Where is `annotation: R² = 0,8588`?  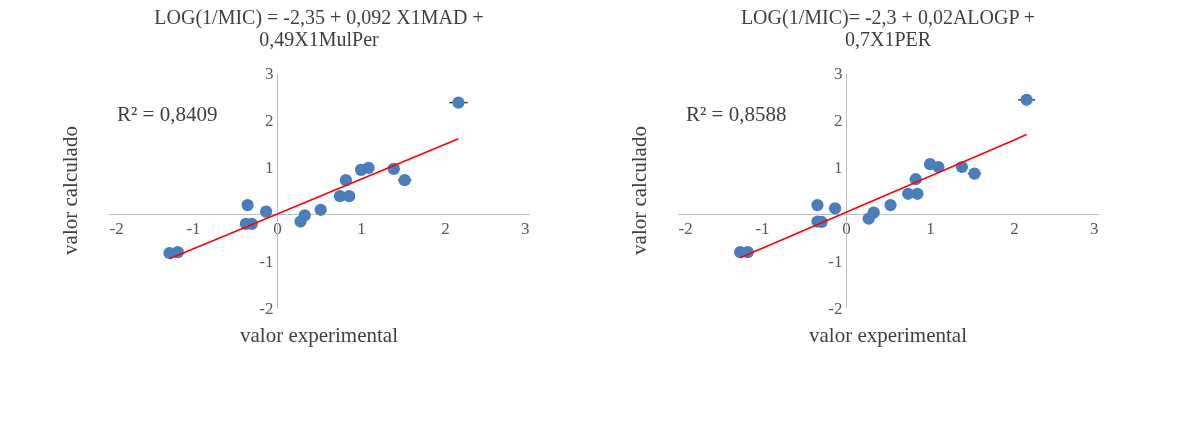 annotation: R² = 0,8588 is located at coordinates (736, 114).